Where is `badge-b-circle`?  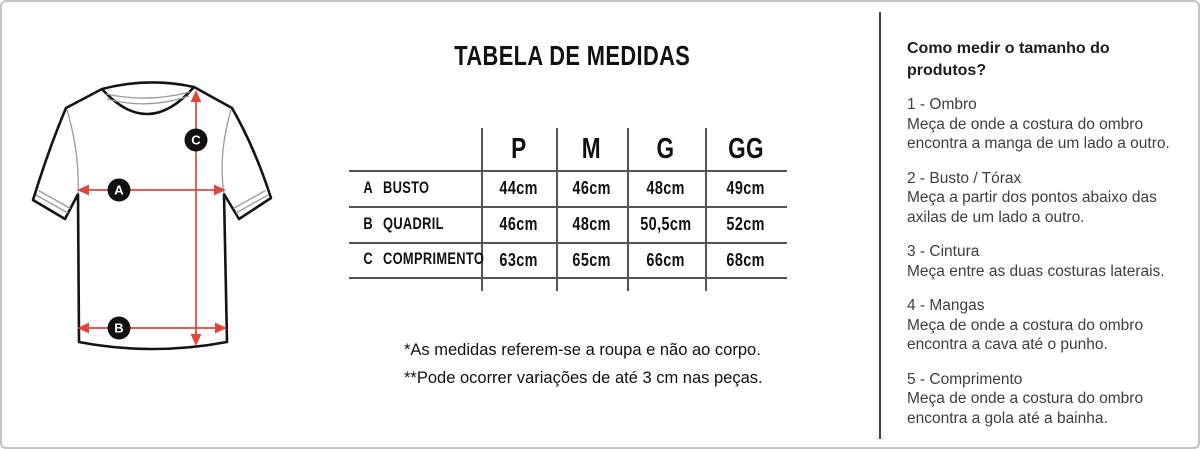
badge-b-circle is located at coordinates (119, 328).